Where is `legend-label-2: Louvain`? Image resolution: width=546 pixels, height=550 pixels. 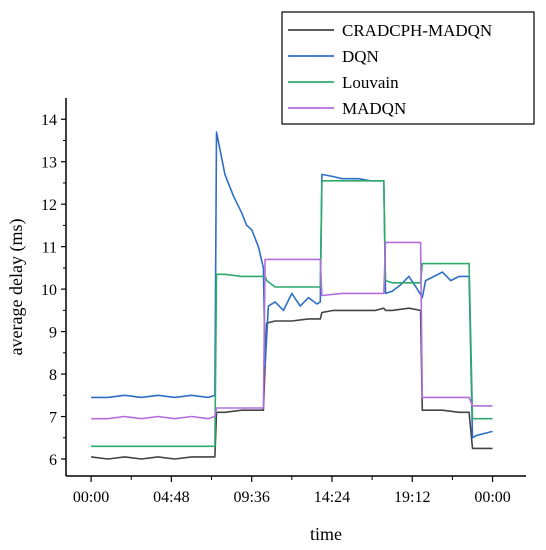 legend-label-2: Louvain is located at coordinates (370, 82).